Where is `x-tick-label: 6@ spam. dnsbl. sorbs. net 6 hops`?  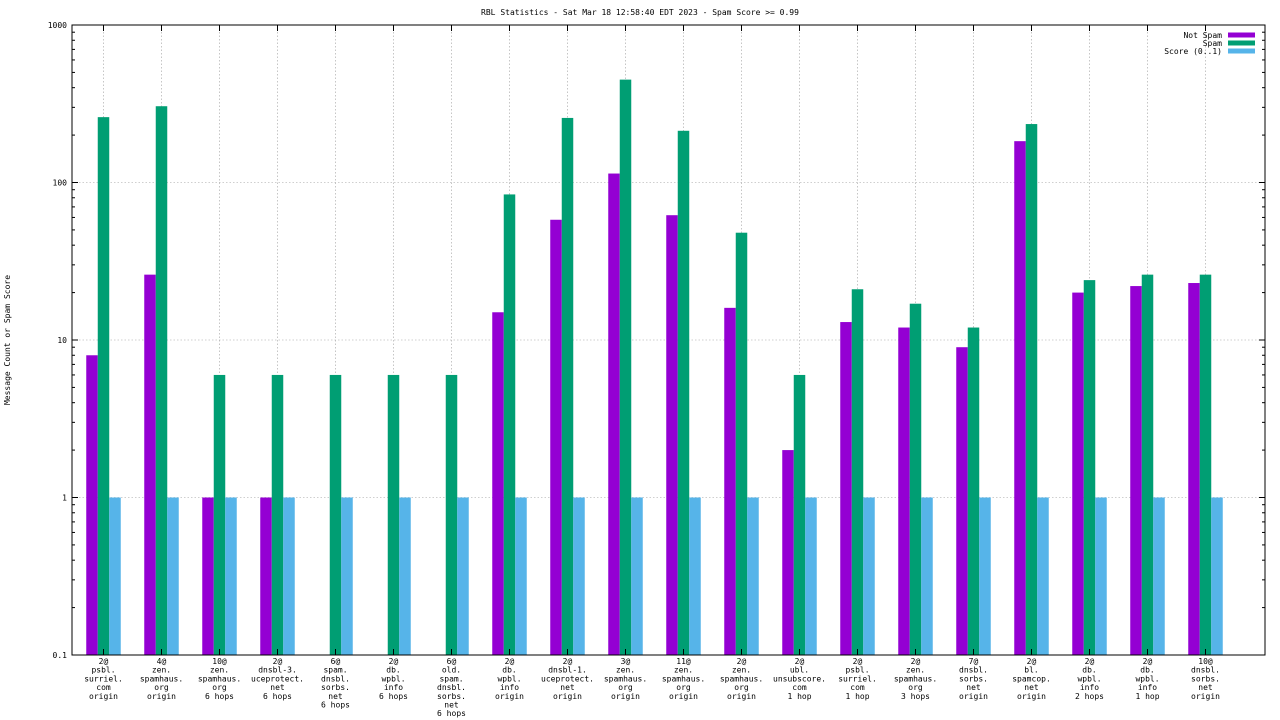 x-tick-label: 6@ spam. dnsbl. sorbs. net 6 hops is located at coordinates (335, 683).